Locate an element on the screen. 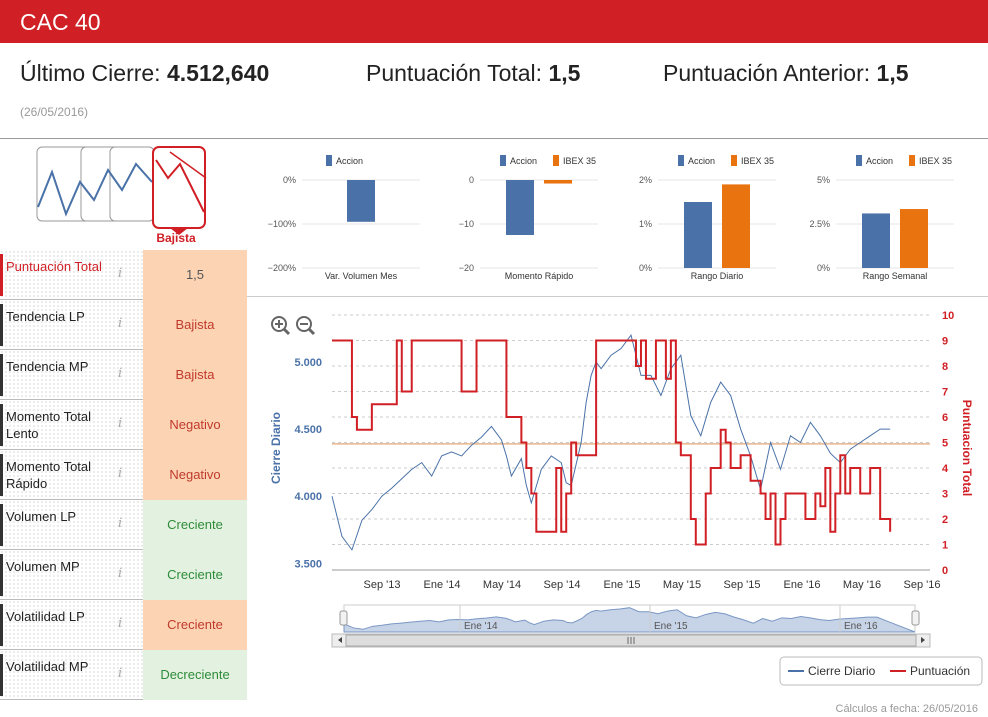 This screenshot has width=988, height=717. x-tick-label: May '14 is located at coordinates (502, 585).